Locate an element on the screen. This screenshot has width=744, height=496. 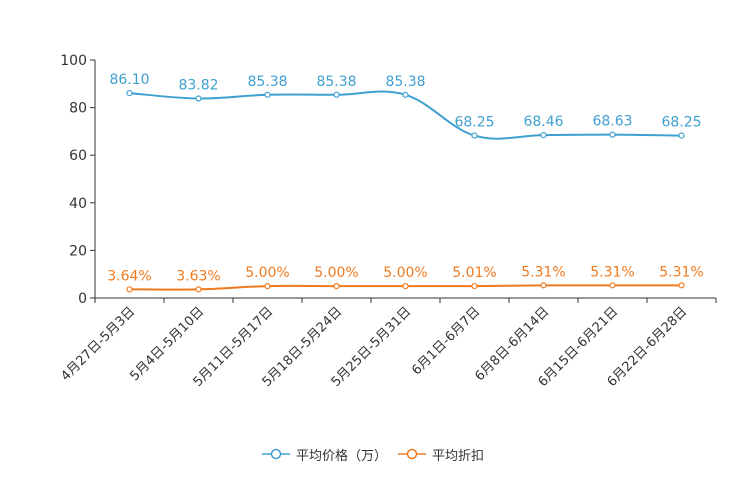
legend-item-average-price: 平均价格（万） is located at coordinates (324, 454).